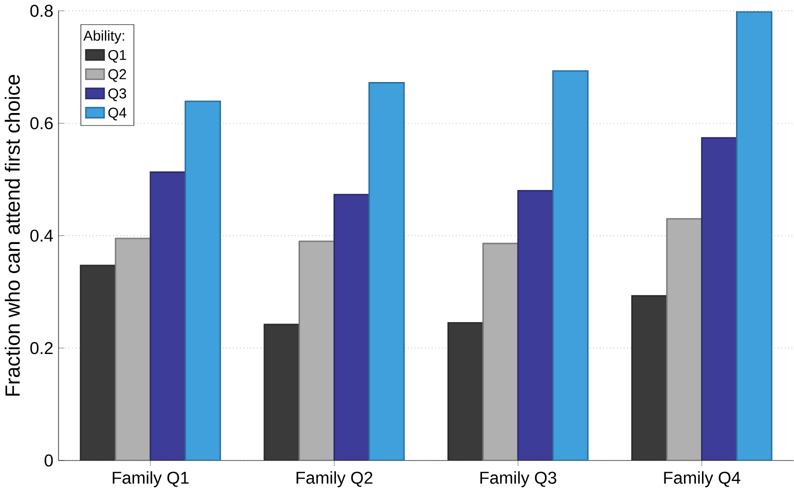 The height and width of the screenshot is (492, 794). Describe the element at coordinates (12, 235) in the screenshot. I see `y-axis-title: Fraction who can attend first choice` at that location.